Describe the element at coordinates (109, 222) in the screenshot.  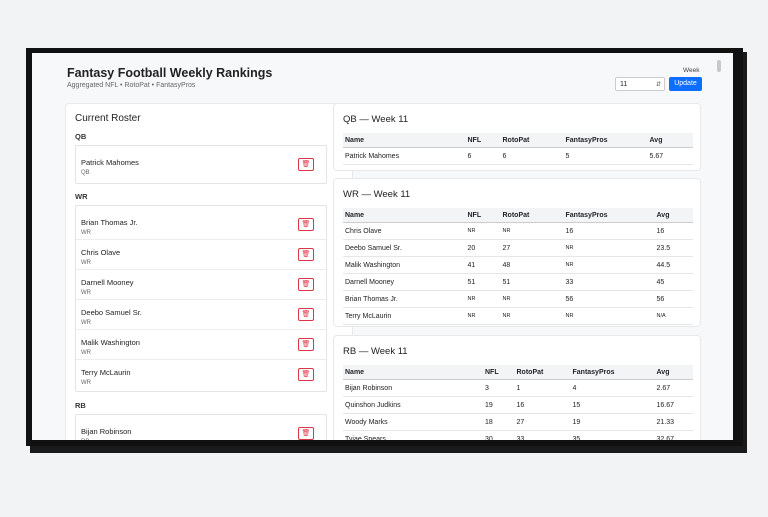
I see `player-name: Brian Thomas Jr.` at that location.